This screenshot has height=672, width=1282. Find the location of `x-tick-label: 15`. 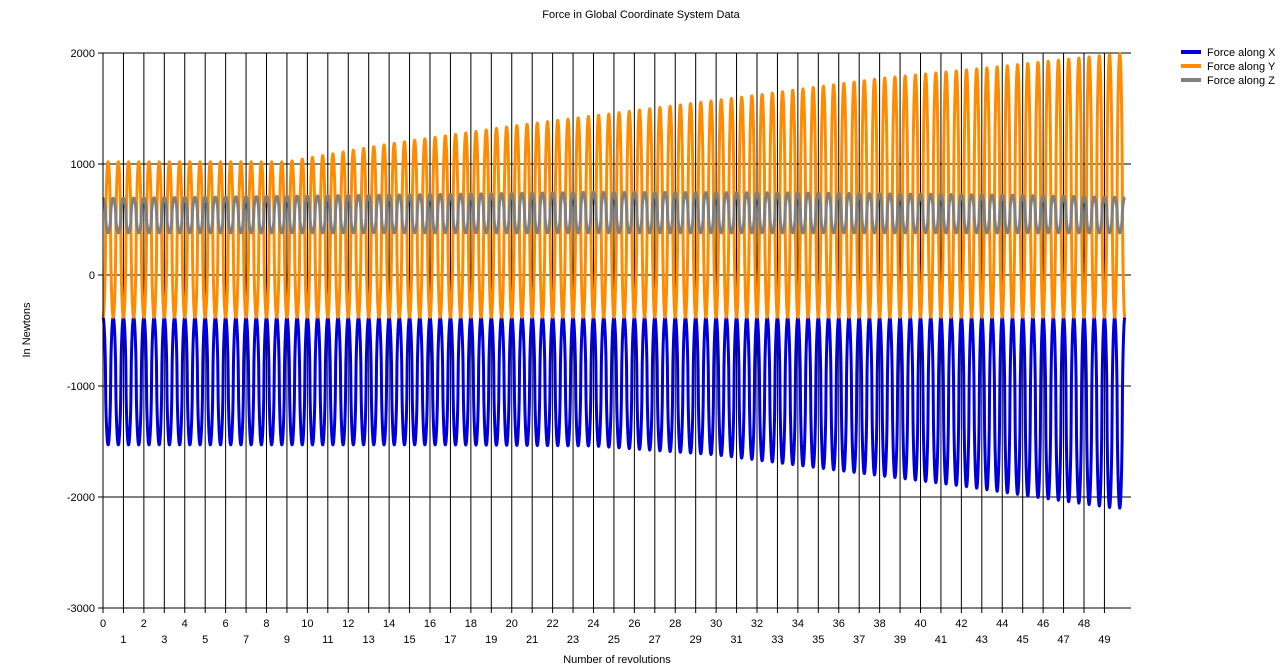

x-tick-label: 15 is located at coordinates (409, 640).